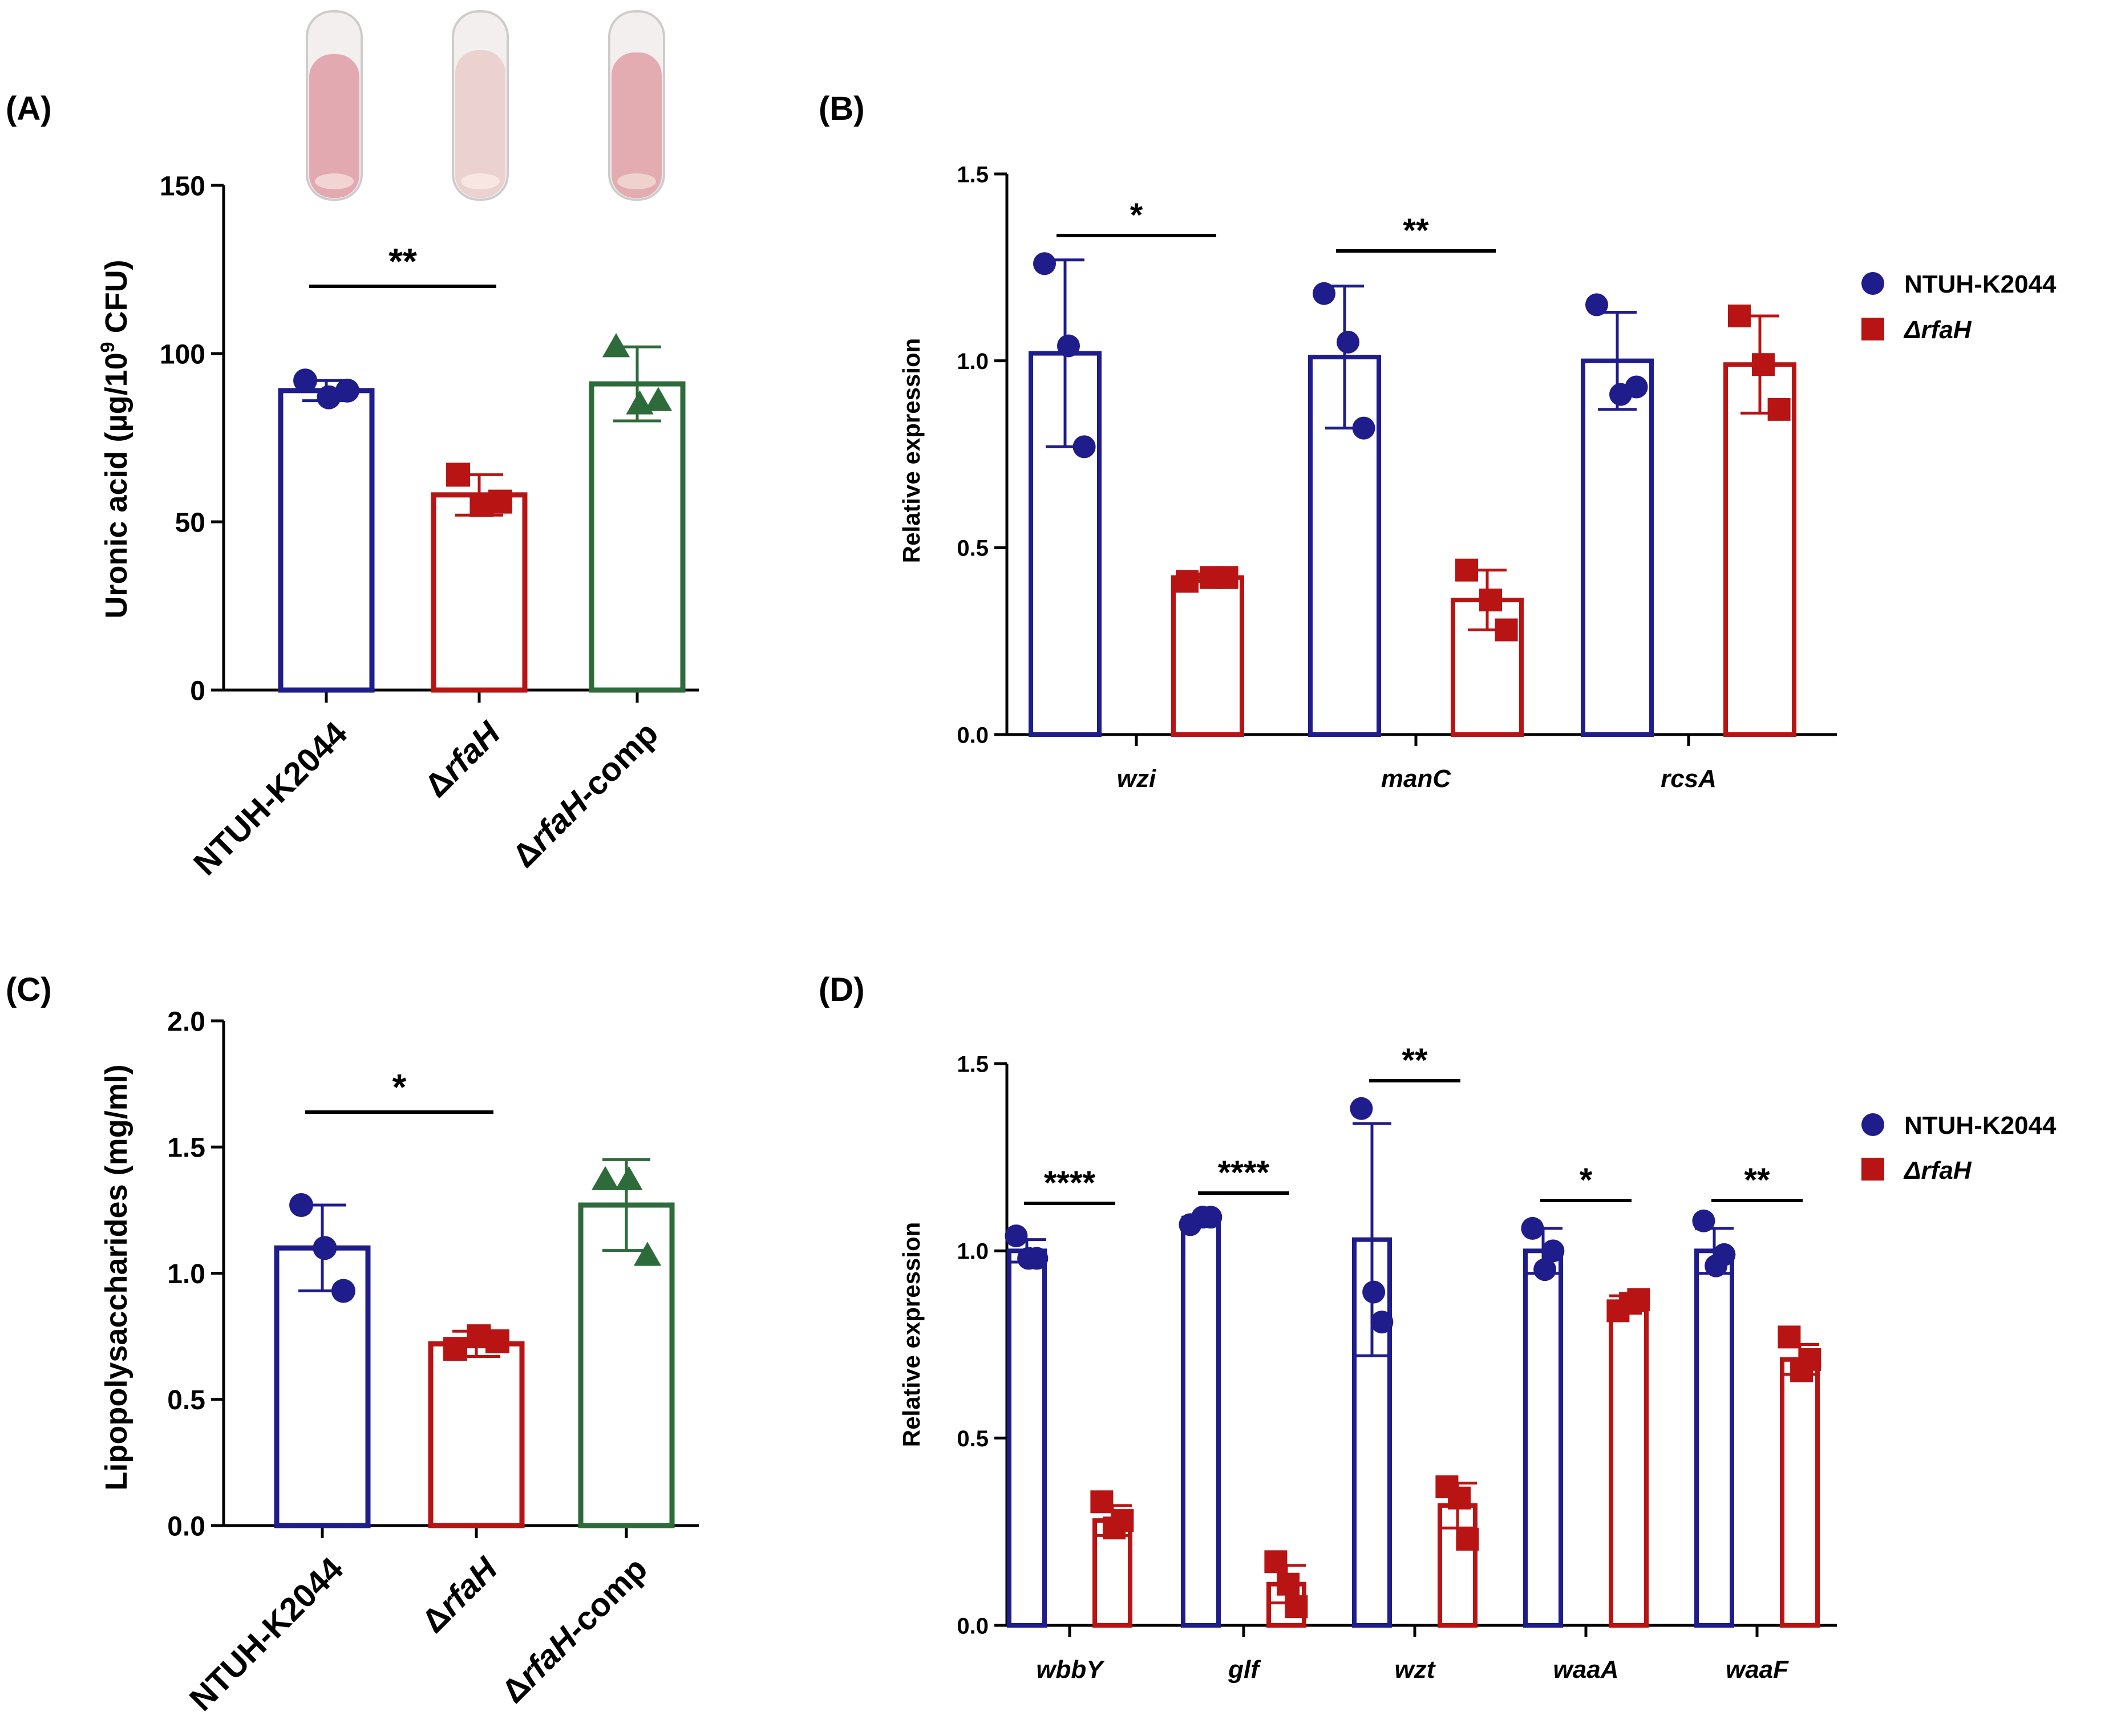  I want to click on panel-d-y-axis: 0.0 0.5 1.0 1.5, so click(1397, 1345).